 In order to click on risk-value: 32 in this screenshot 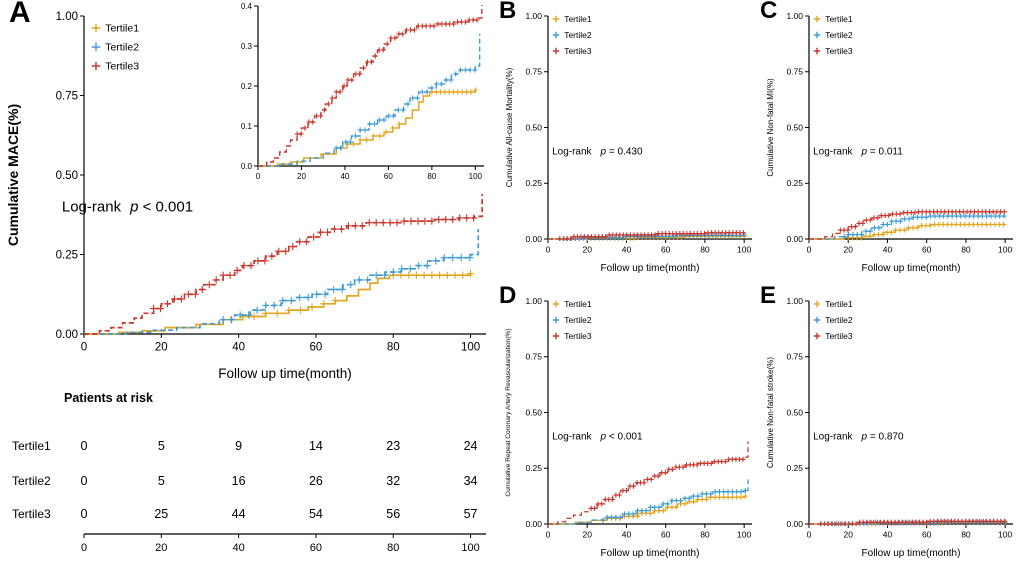, I will do `click(393, 481)`.